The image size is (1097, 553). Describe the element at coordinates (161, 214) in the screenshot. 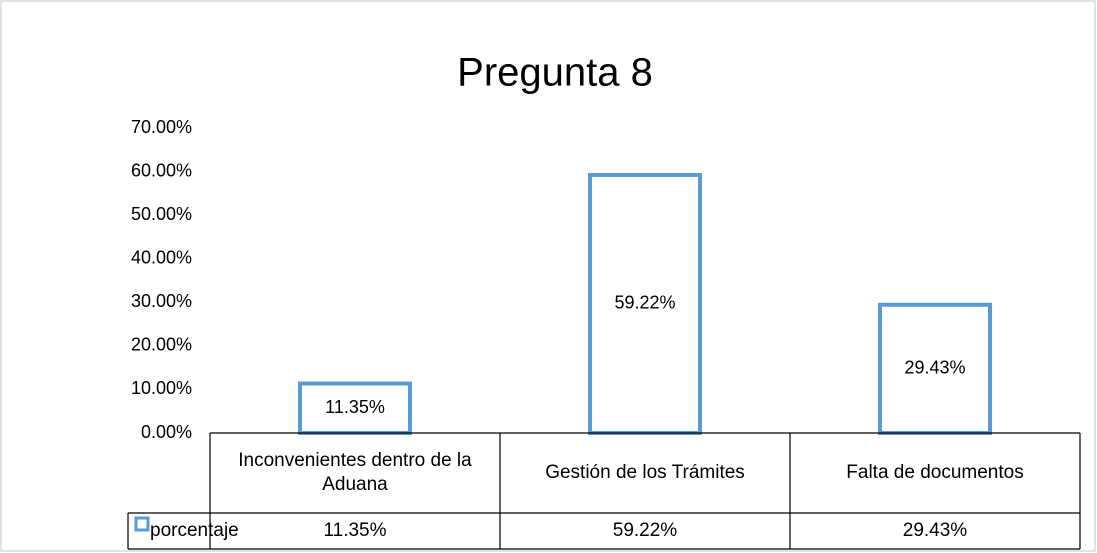

I see `y-tick-label: 50.00%` at that location.